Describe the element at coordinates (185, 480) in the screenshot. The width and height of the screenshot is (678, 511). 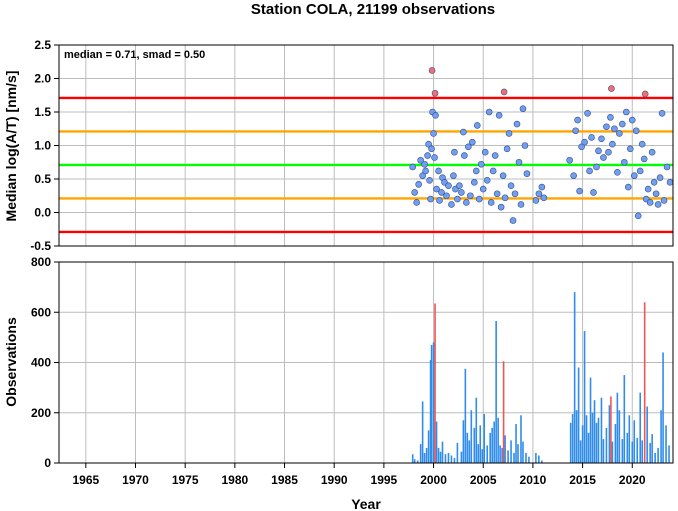
I see `x-tick-label: 1975` at that location.